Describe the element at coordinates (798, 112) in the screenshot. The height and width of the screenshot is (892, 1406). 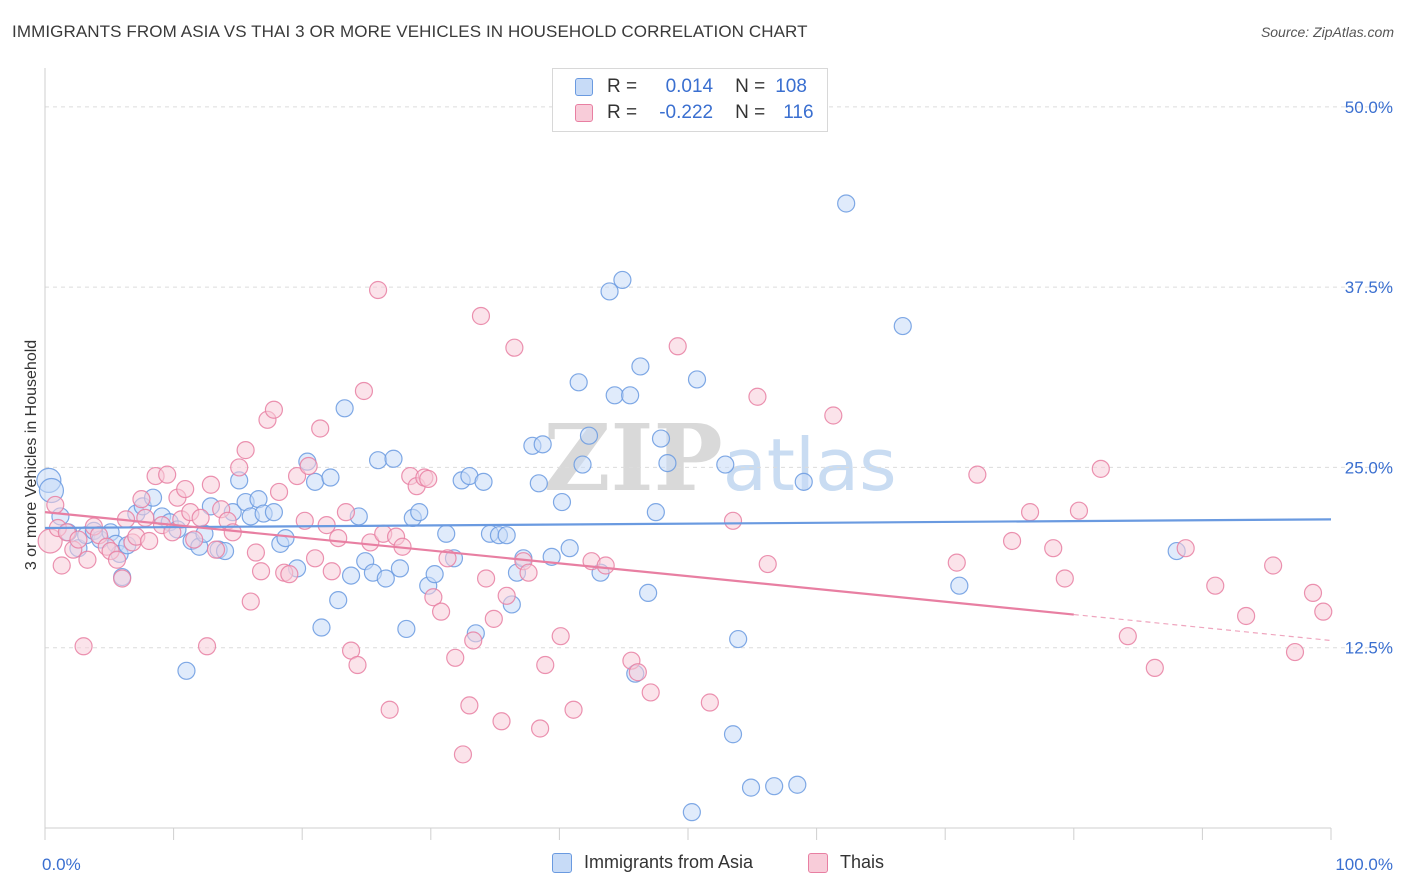
I see `legend-n-value-thais: 116` at that location.